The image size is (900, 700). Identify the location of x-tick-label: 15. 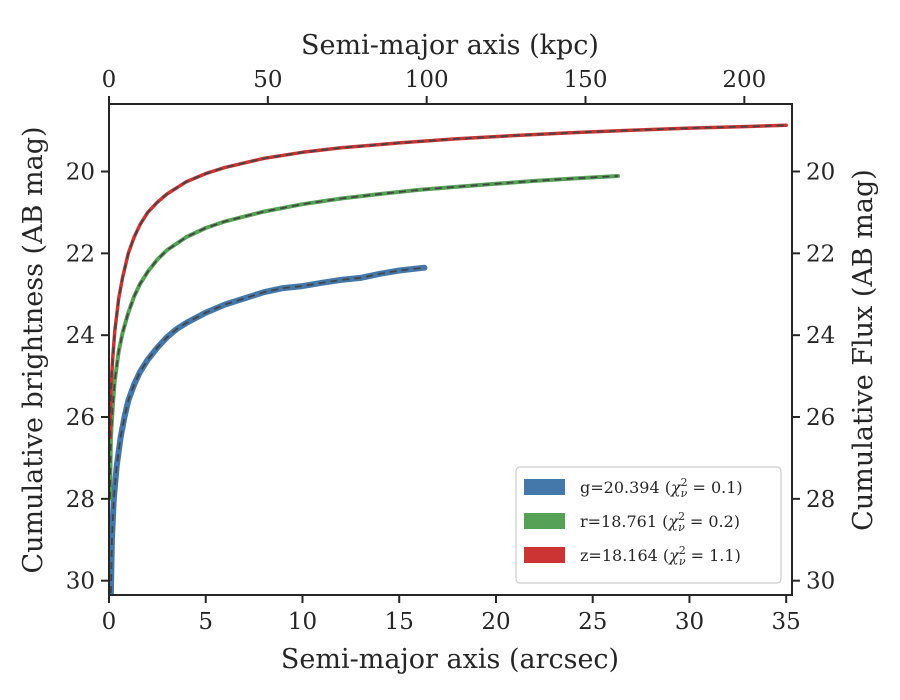
(399, 622).